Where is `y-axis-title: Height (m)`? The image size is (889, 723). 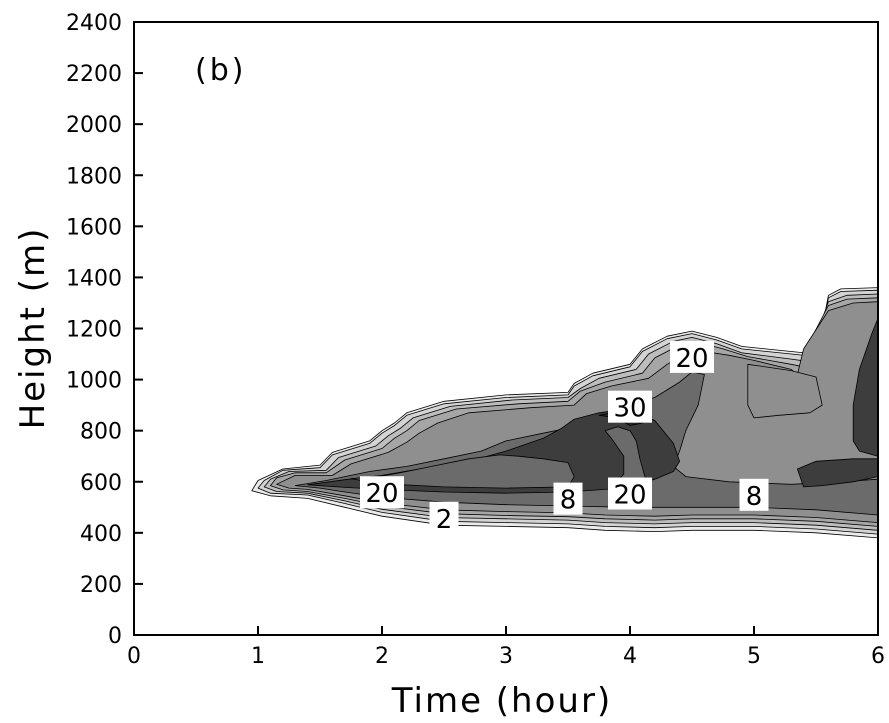
y-axis-title: Height (m) is located at coordinates (33, 328).